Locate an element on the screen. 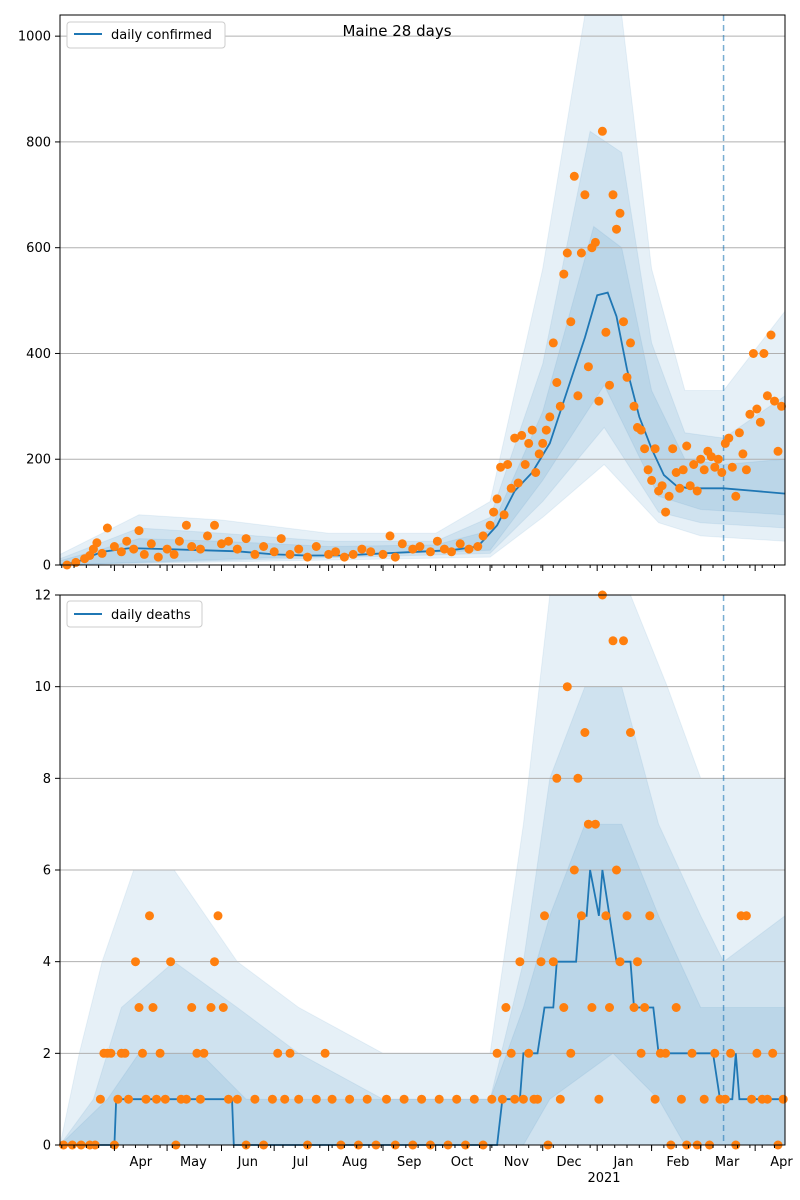 The height and width of the screenshot is (1200, 800). x-month-label: Feb is located at coordinates (677, 1162).